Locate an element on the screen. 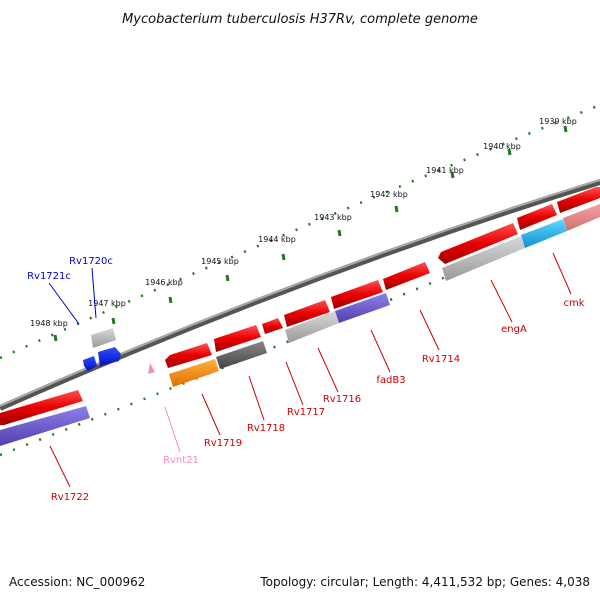  gene-label: Rvnt21 is located at coordinates (181, 460).